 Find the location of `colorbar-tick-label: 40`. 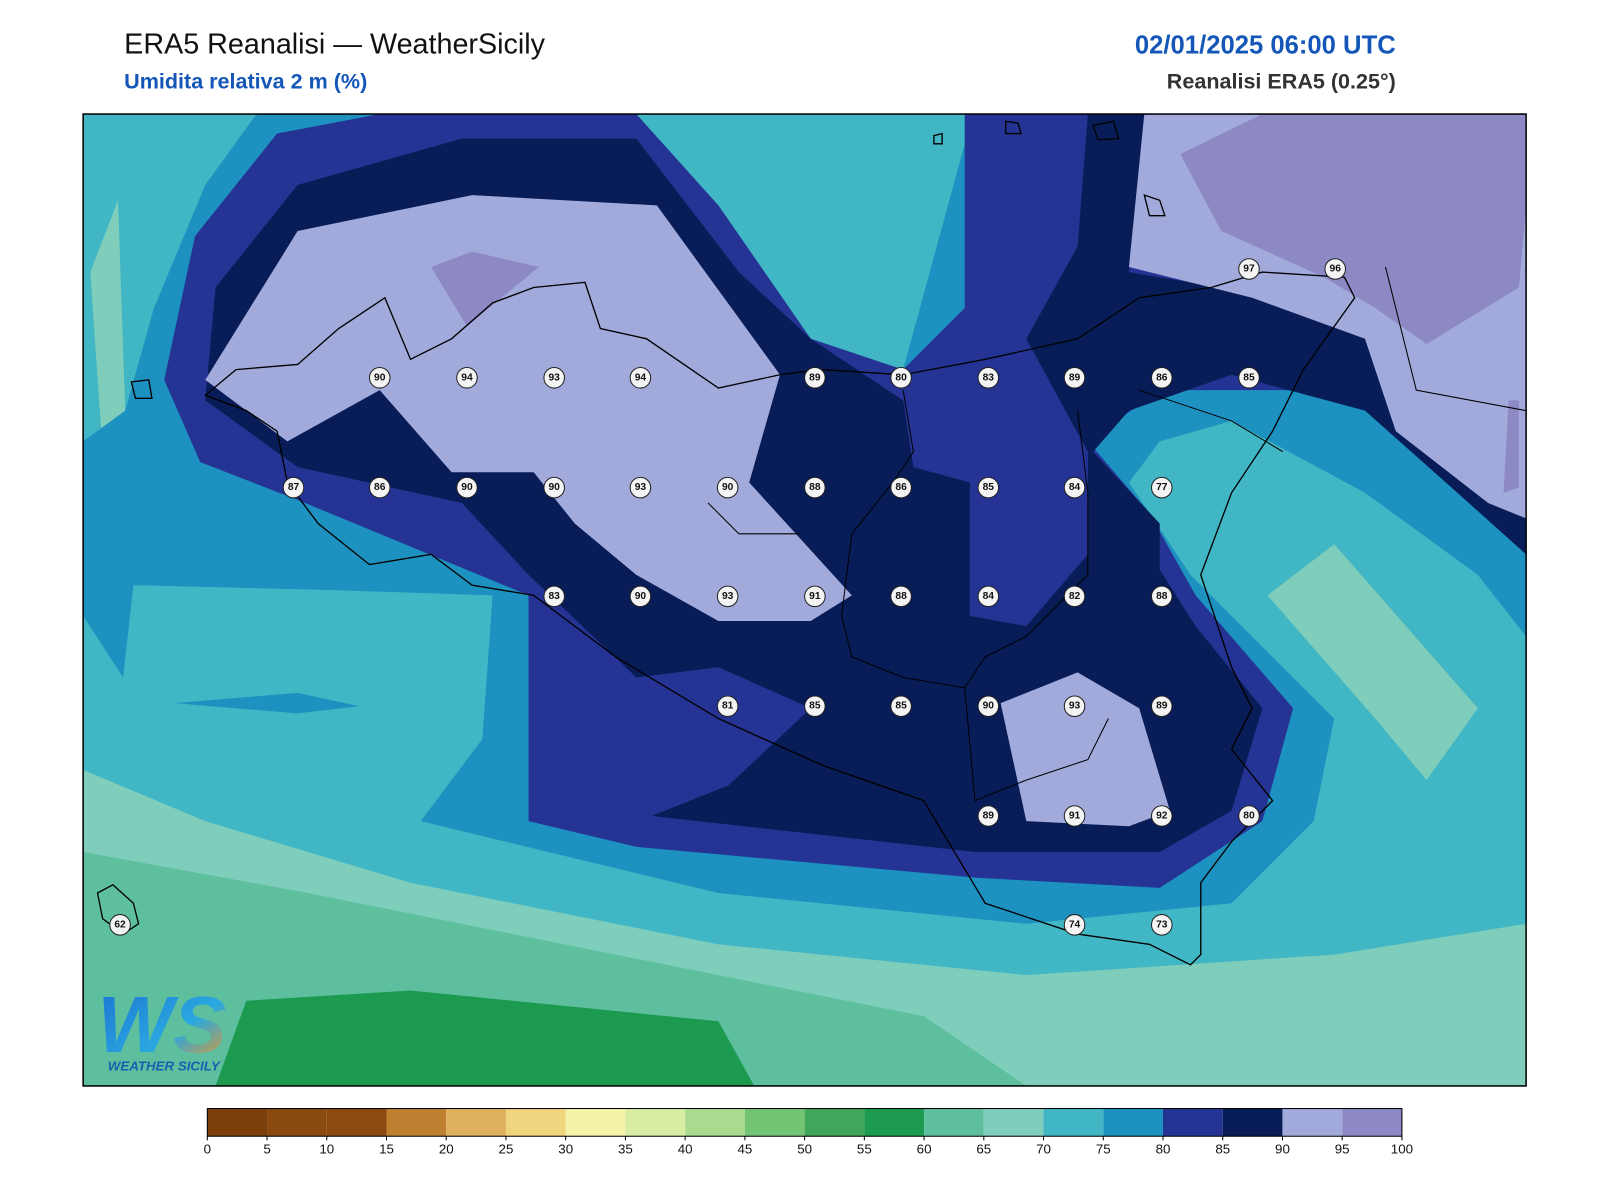

colorbar-tick-label: 40 is located at coordinates (685, 1149).